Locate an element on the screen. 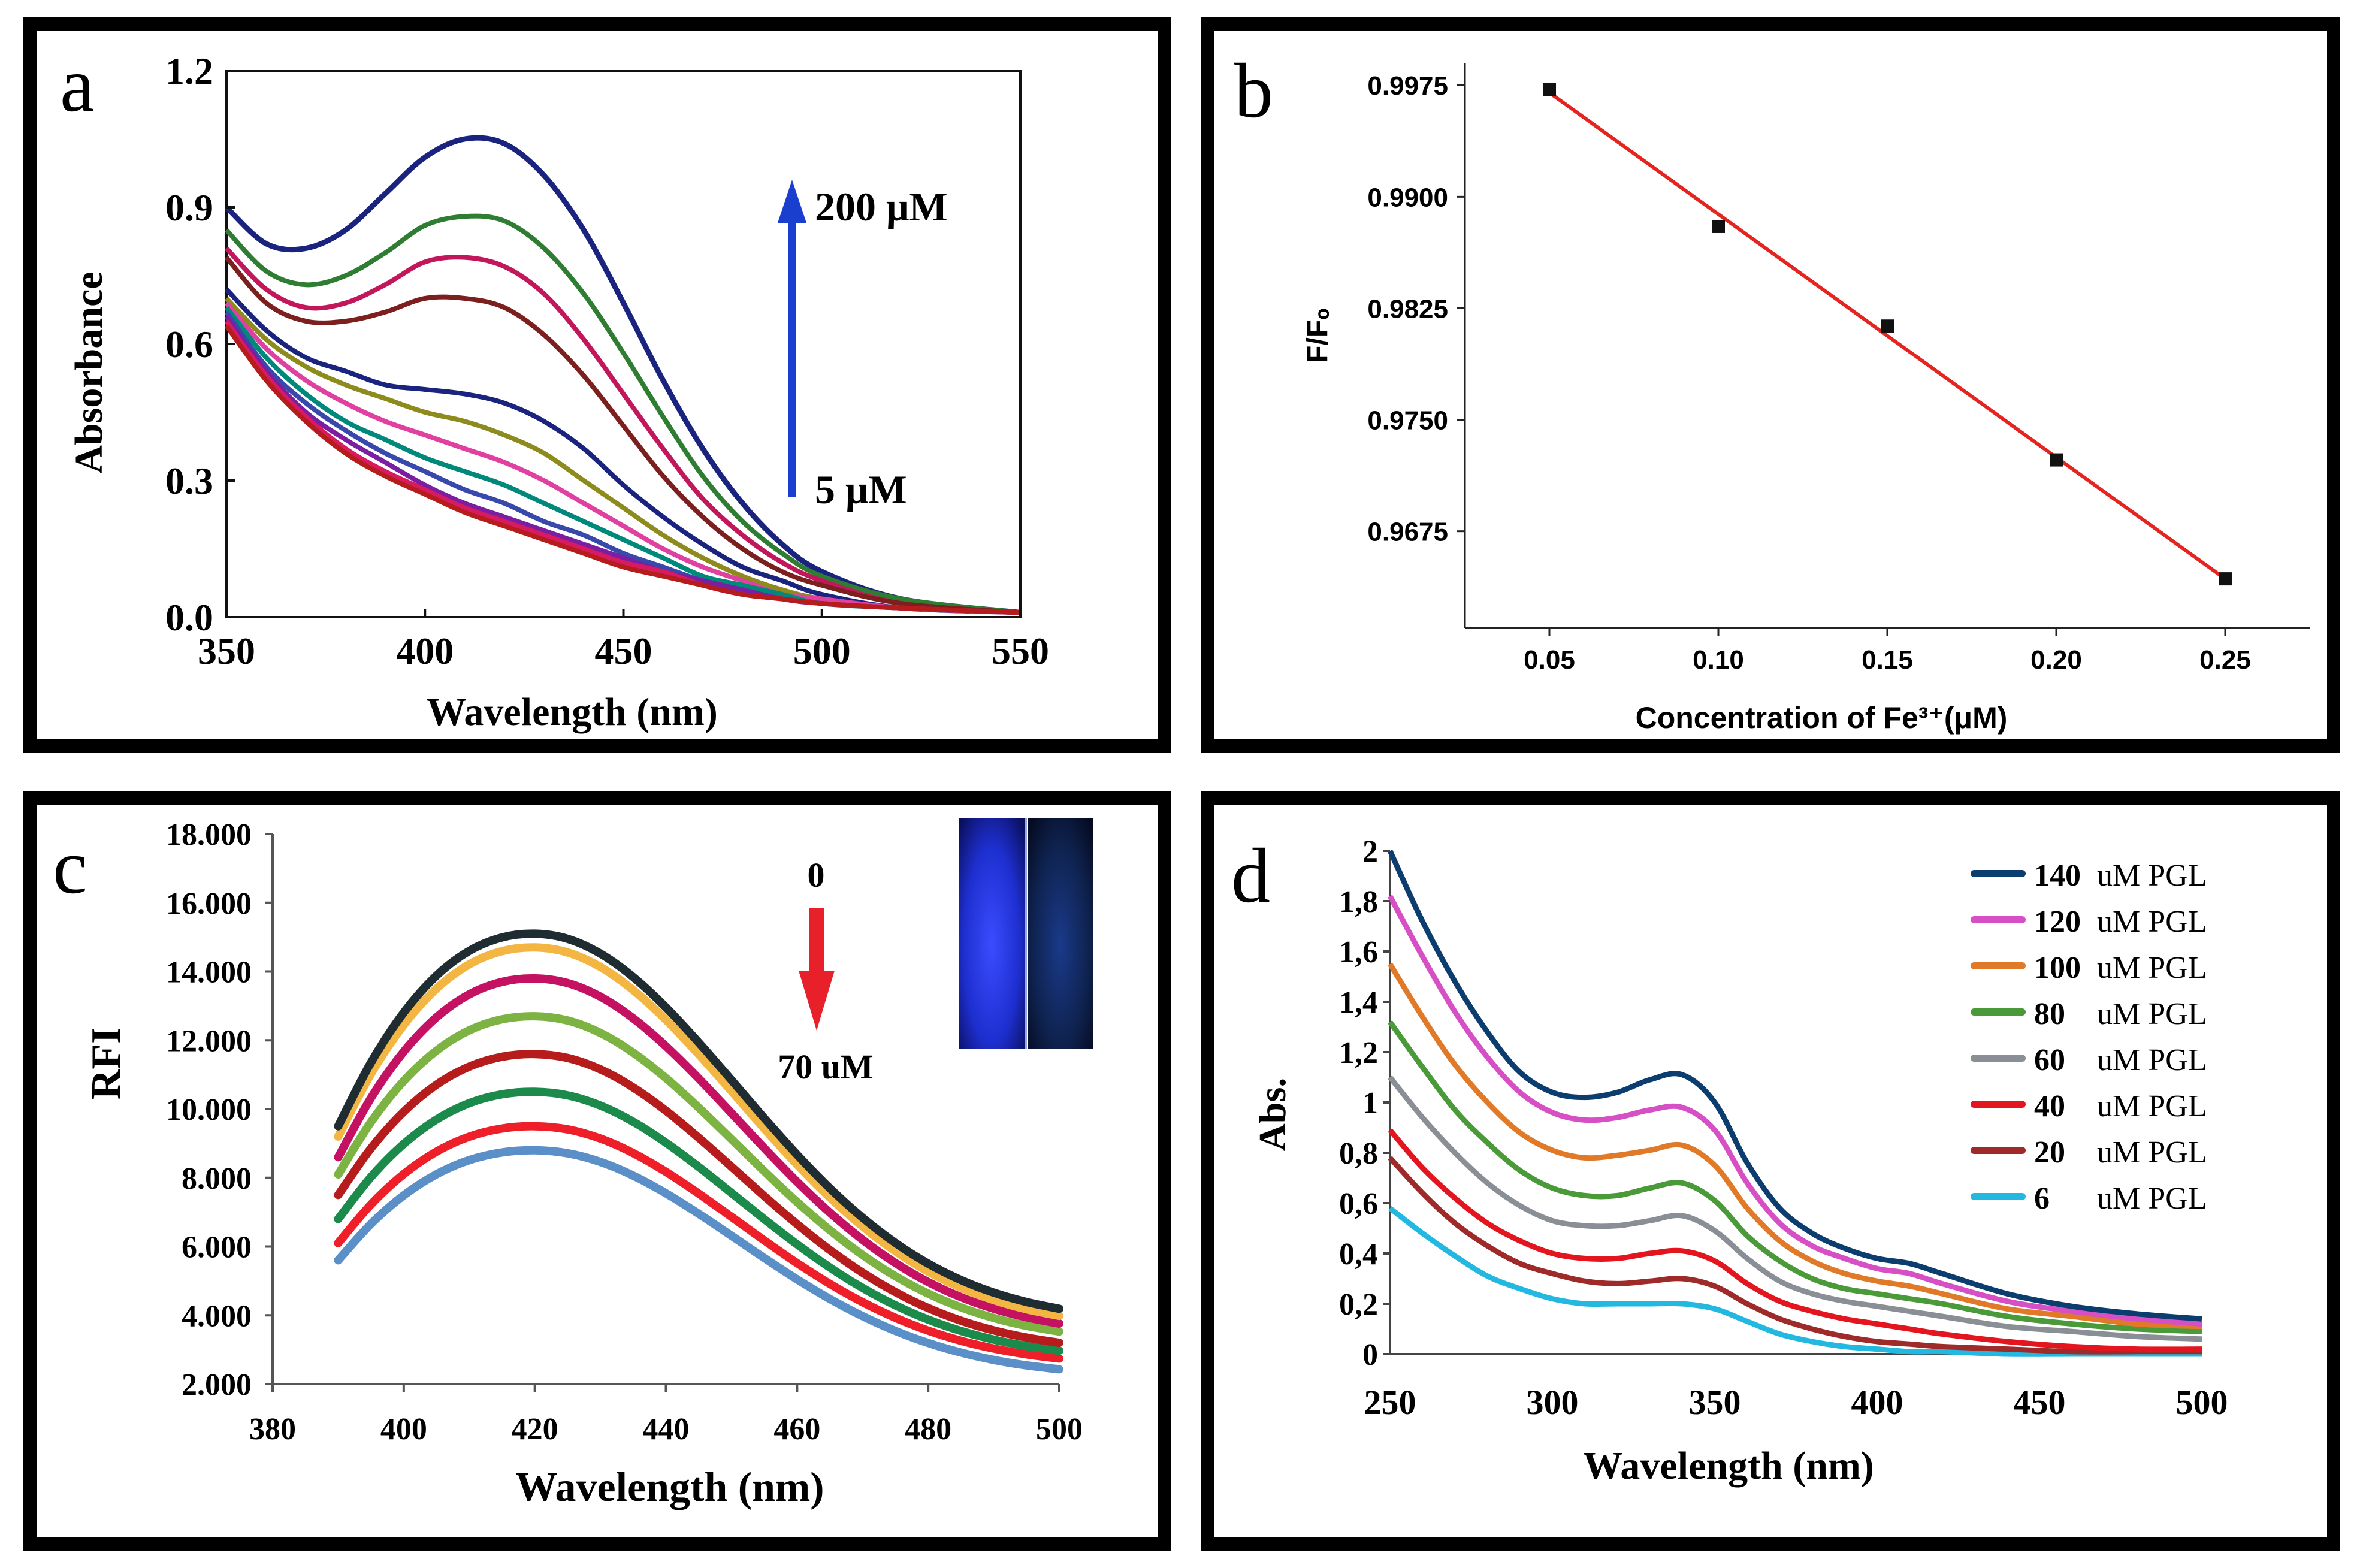 Image resolution: width=2366 pixels, height=1568 pixels. panel-d-xtick-label: 250 is located at coordinates (1390, 1402).